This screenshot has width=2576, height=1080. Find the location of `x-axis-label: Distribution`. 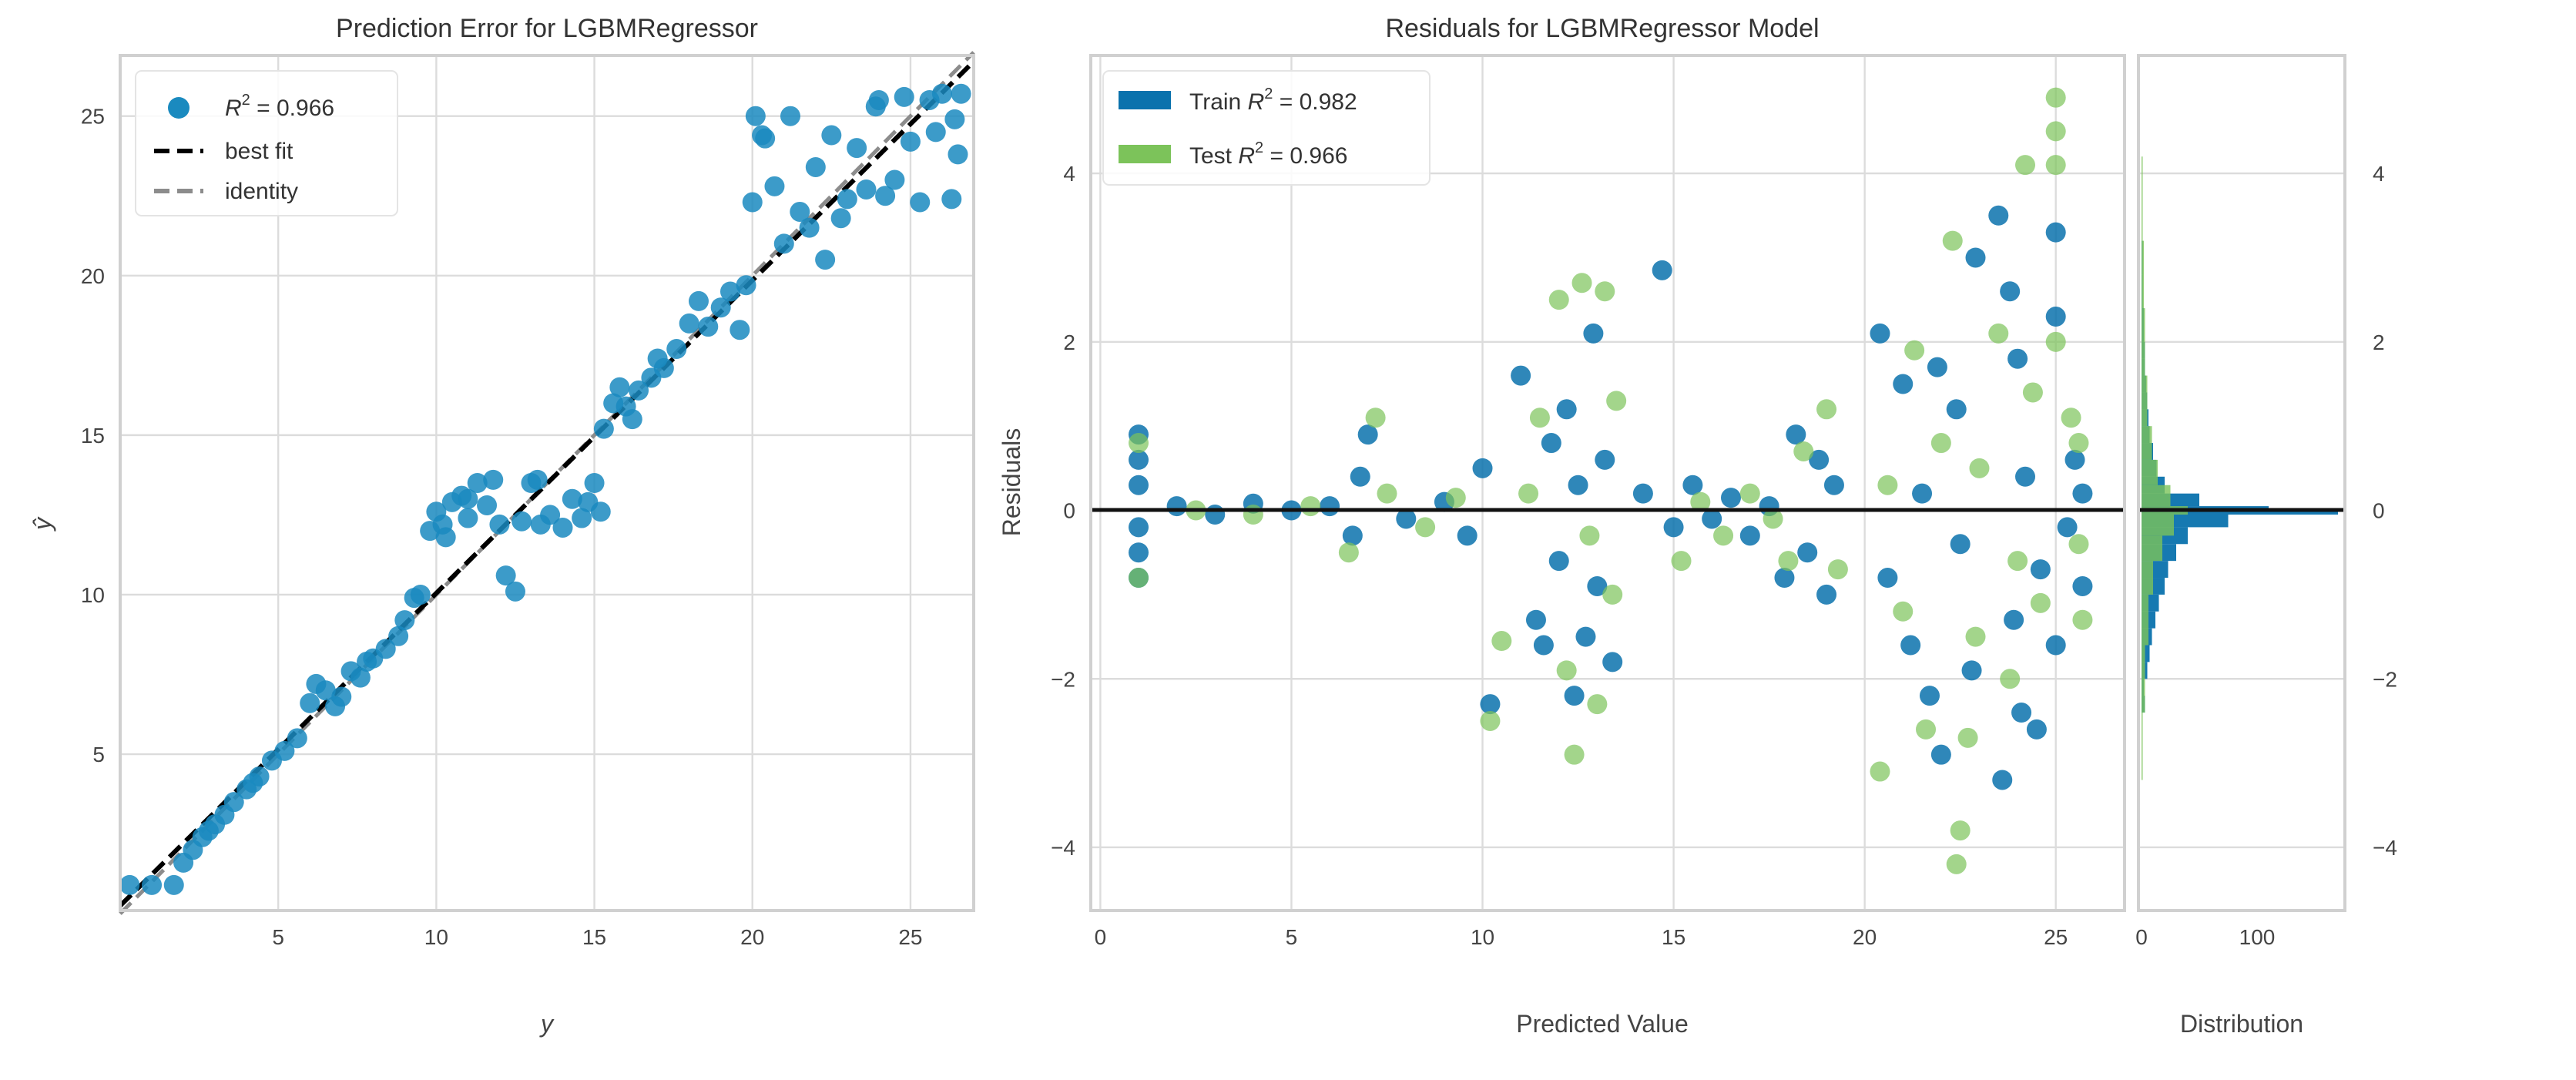

x-axis-label: Distribution is located at coordinates (2241, 1024).